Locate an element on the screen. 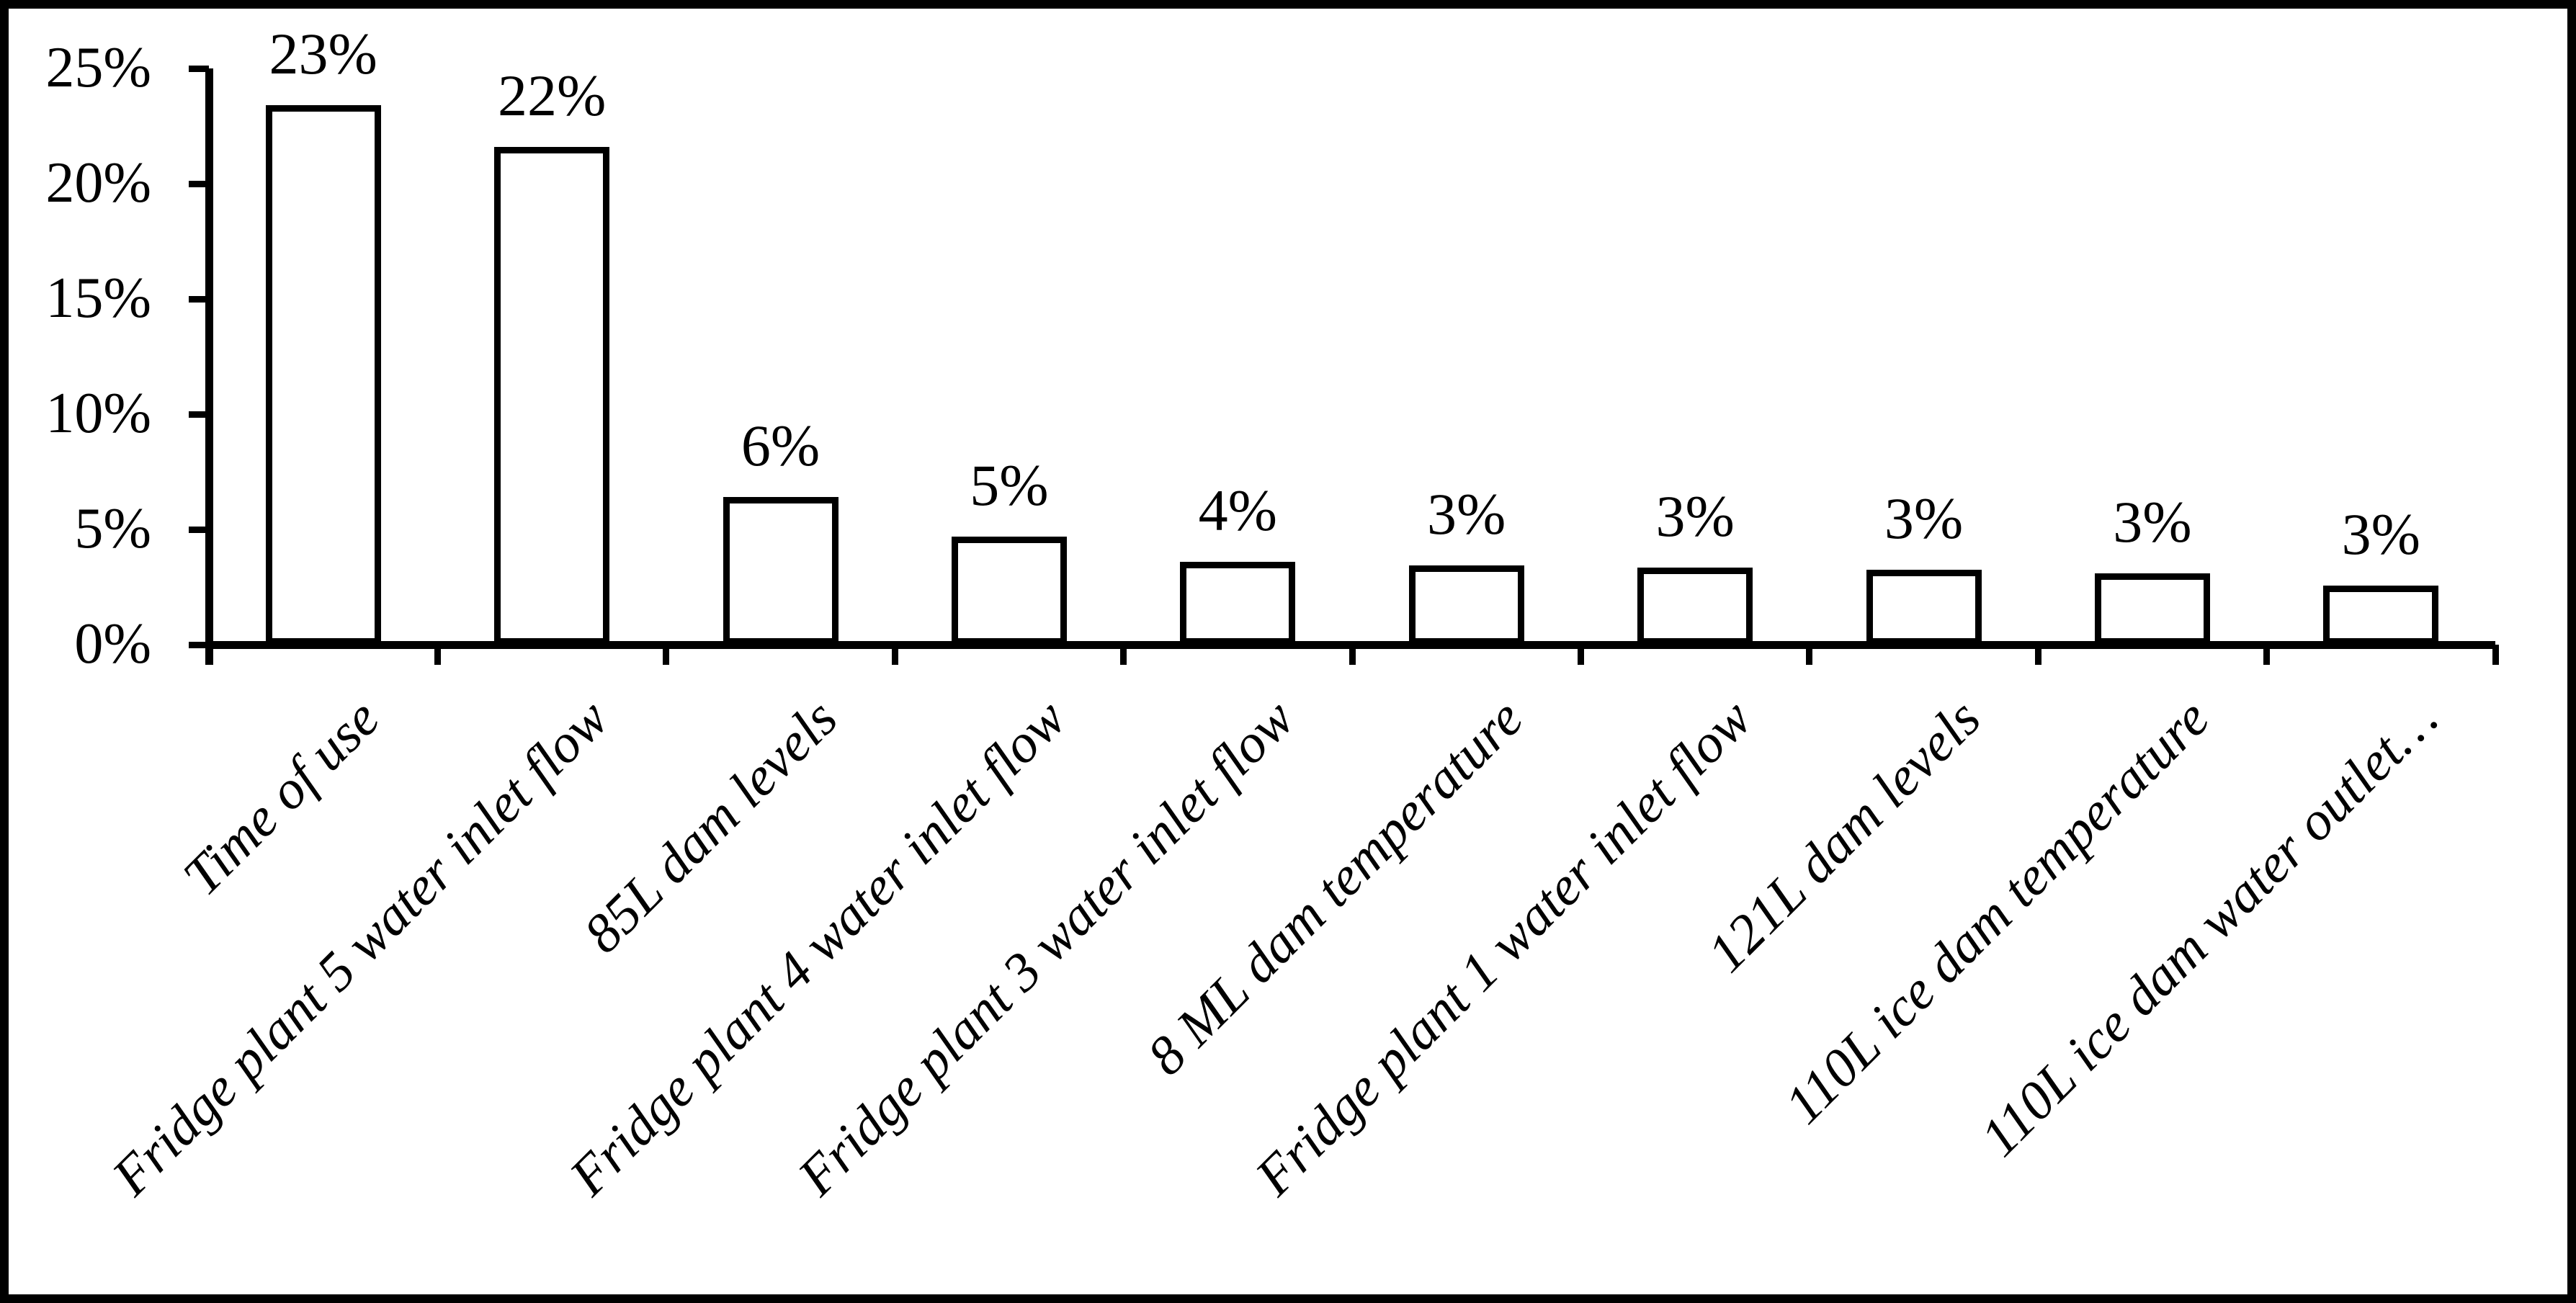  bar-value-label: 6% is located at coordinates (780, 446).